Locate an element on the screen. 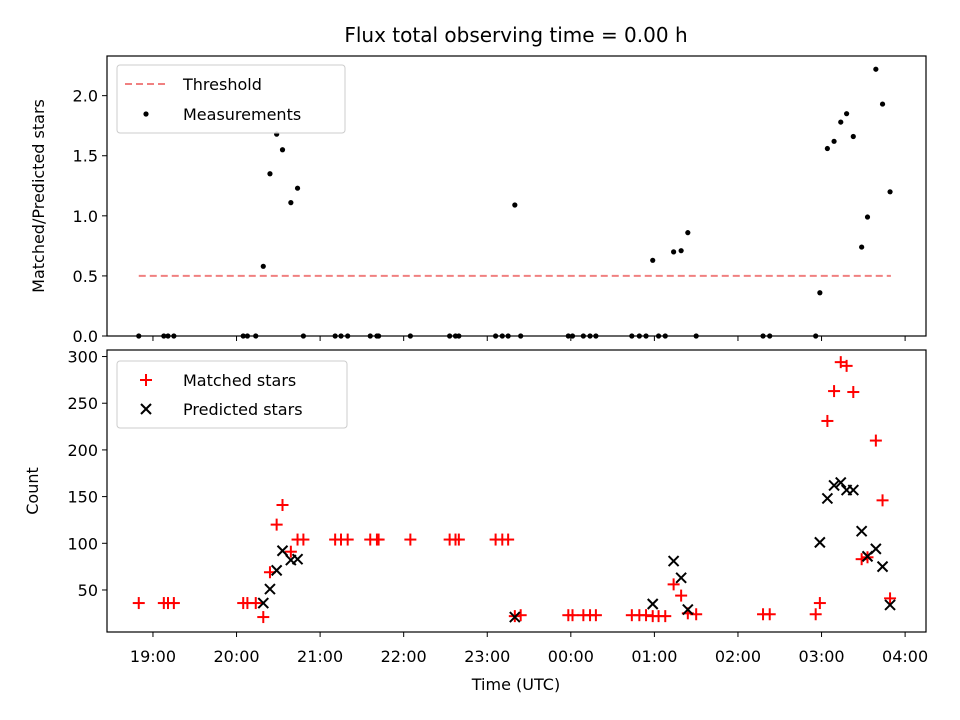 The image size is (960, 720). x-tick-label: 03:00 is located at coordinates (821, 656).